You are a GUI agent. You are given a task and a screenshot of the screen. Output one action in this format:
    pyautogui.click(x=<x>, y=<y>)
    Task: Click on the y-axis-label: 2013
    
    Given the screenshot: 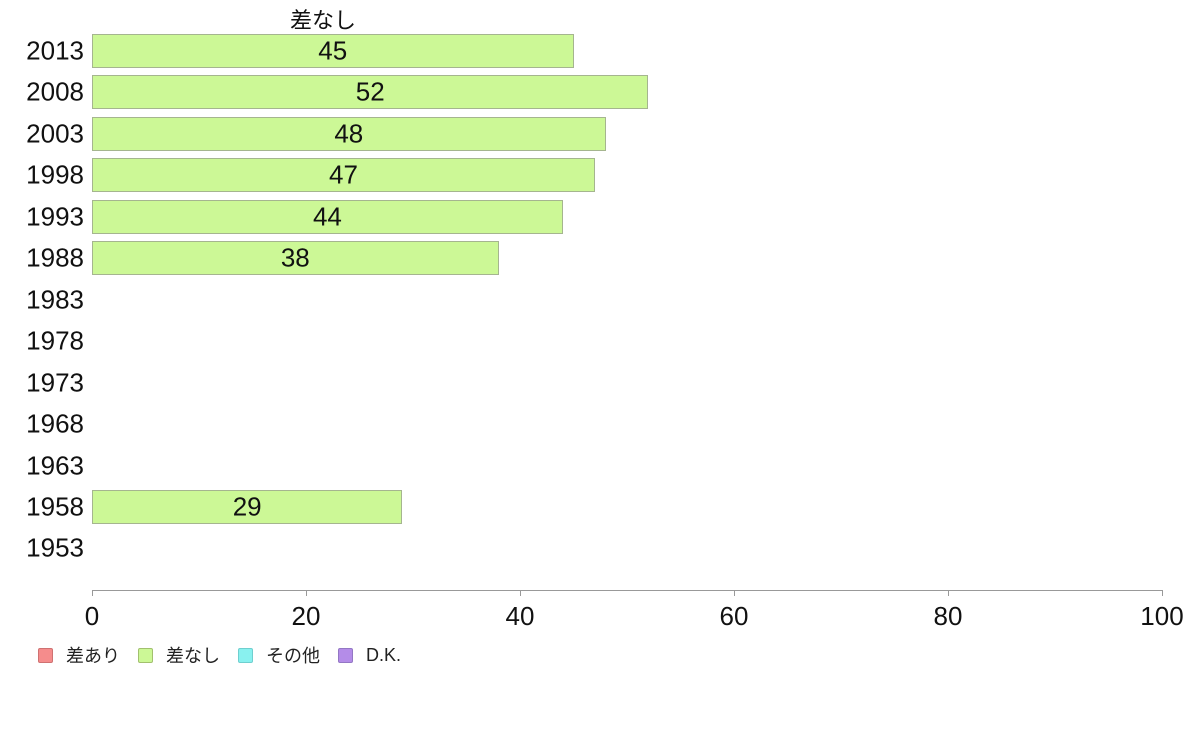 What is the action you would take?
    pyautogui.click(x=55, y=50)
    